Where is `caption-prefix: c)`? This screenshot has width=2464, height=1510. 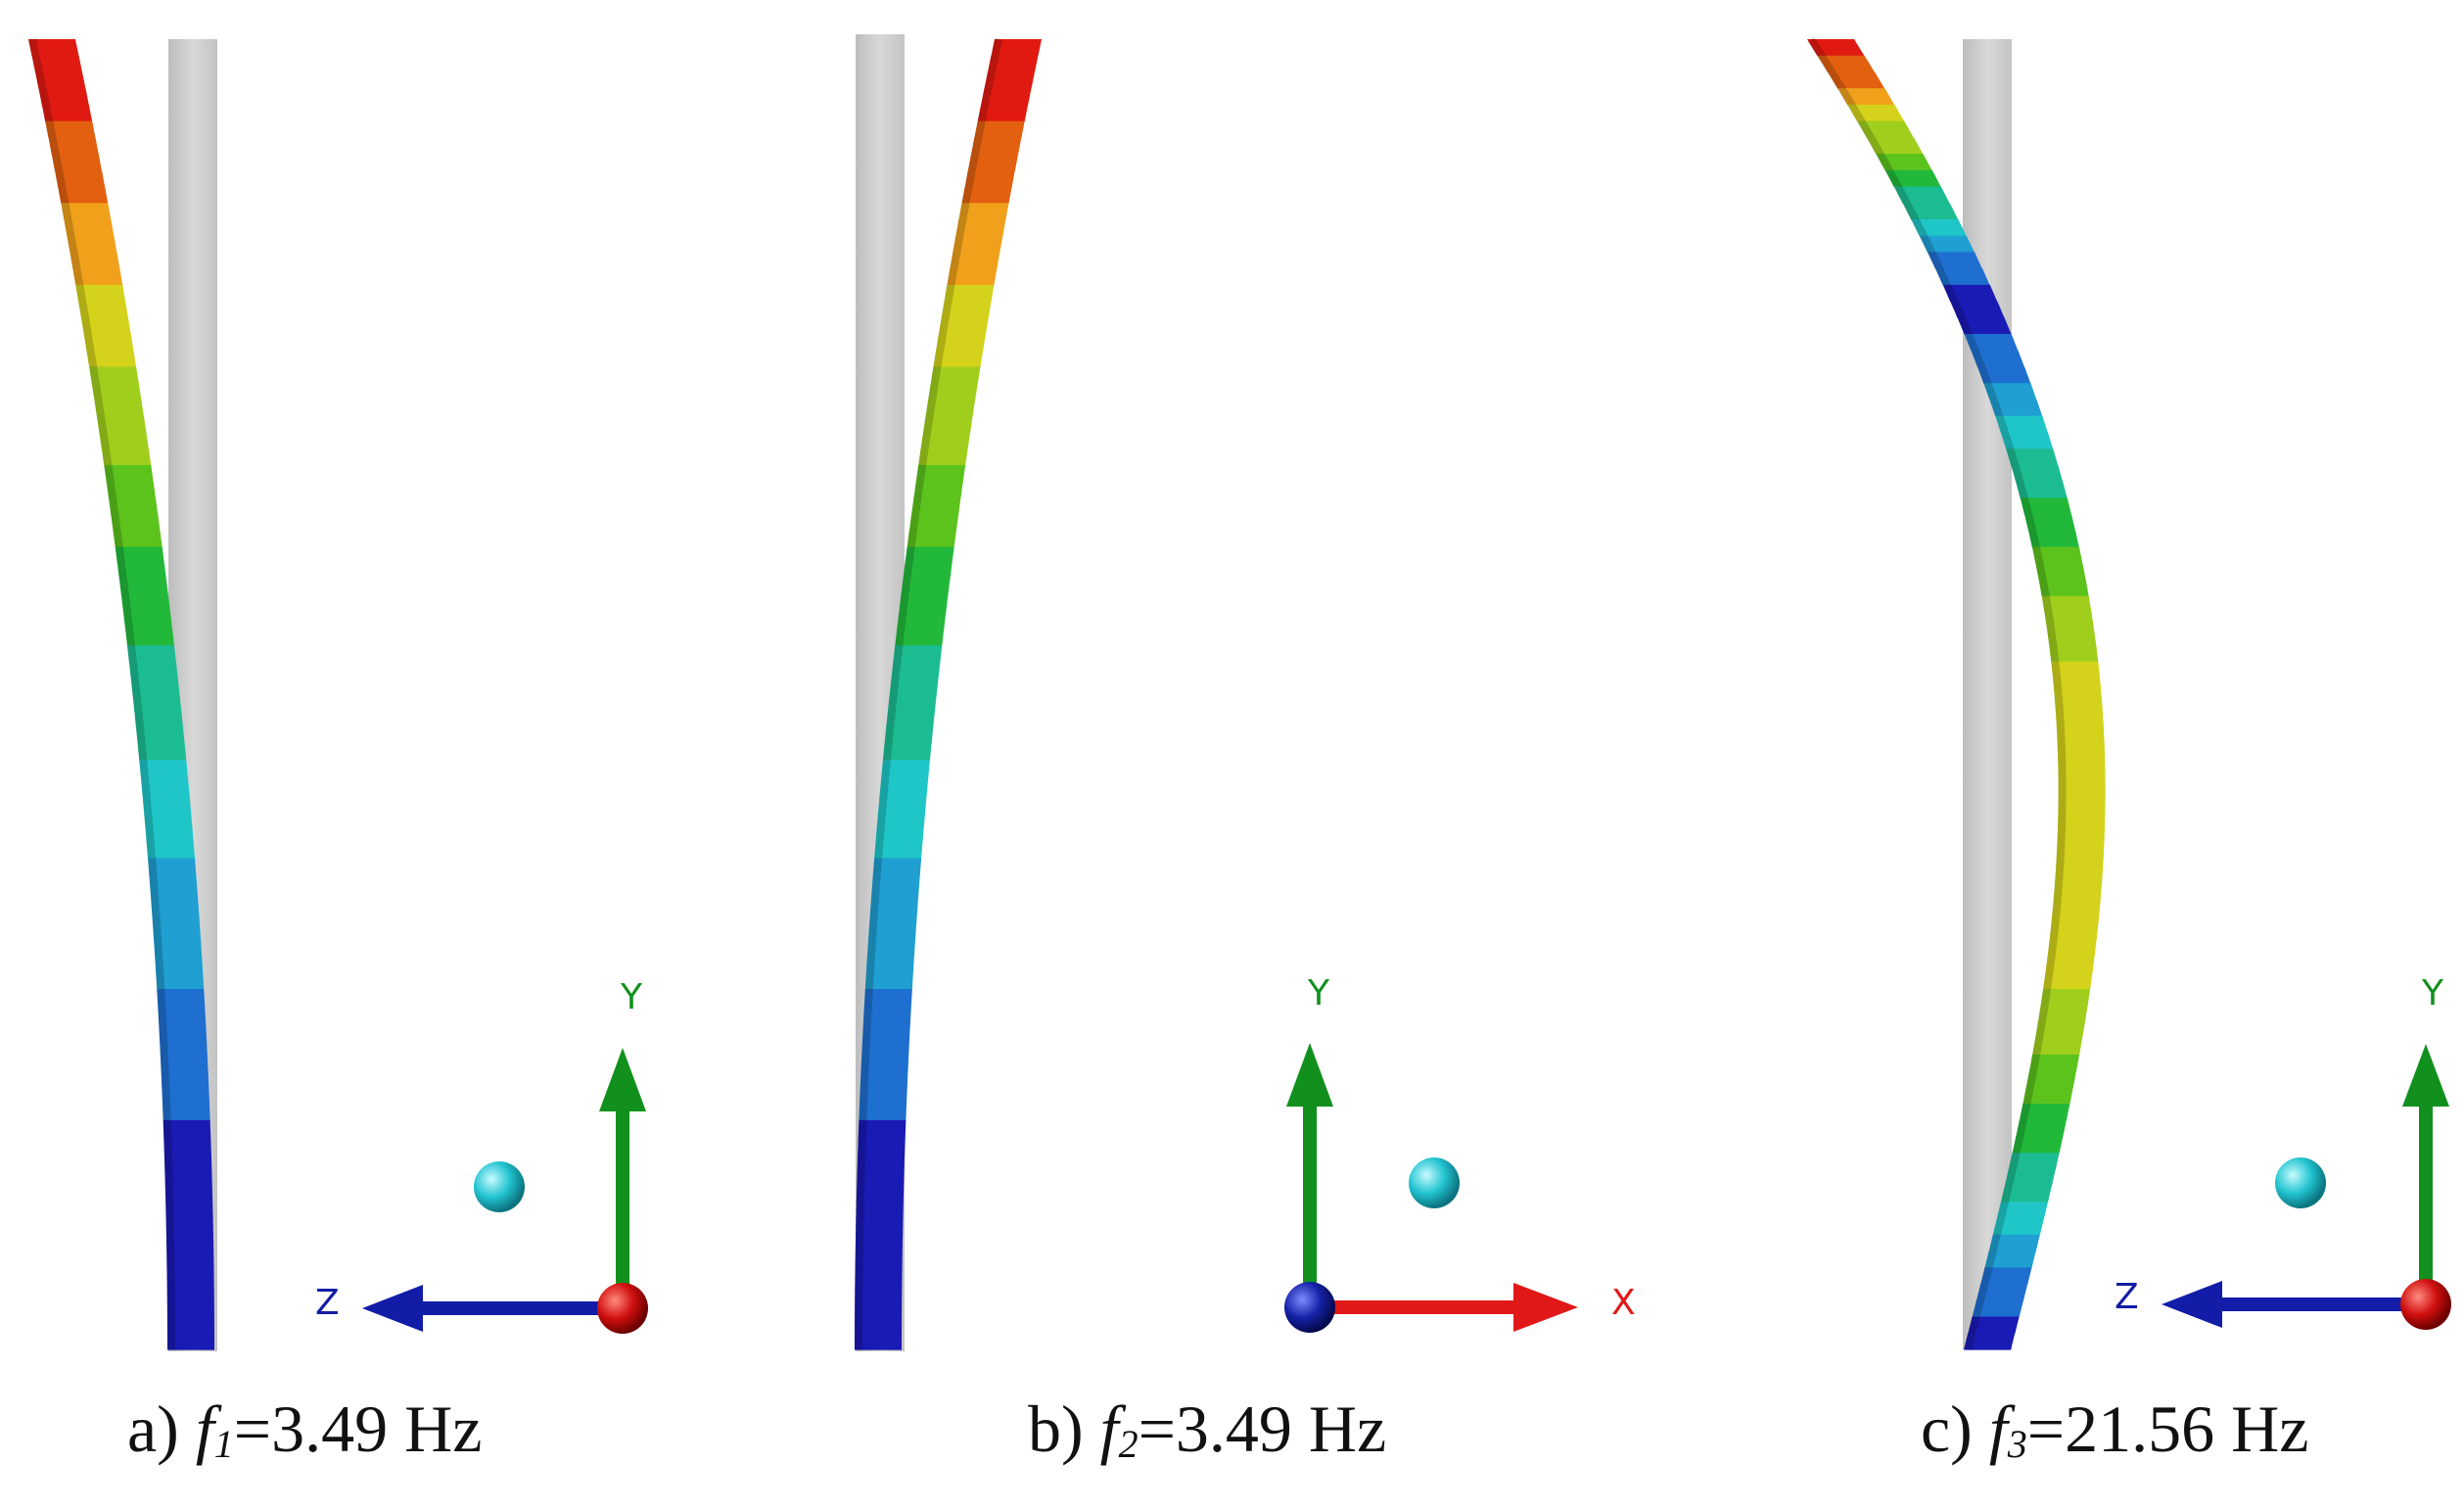 caption-prefix: c) is located at coordinates (1955, 1429).